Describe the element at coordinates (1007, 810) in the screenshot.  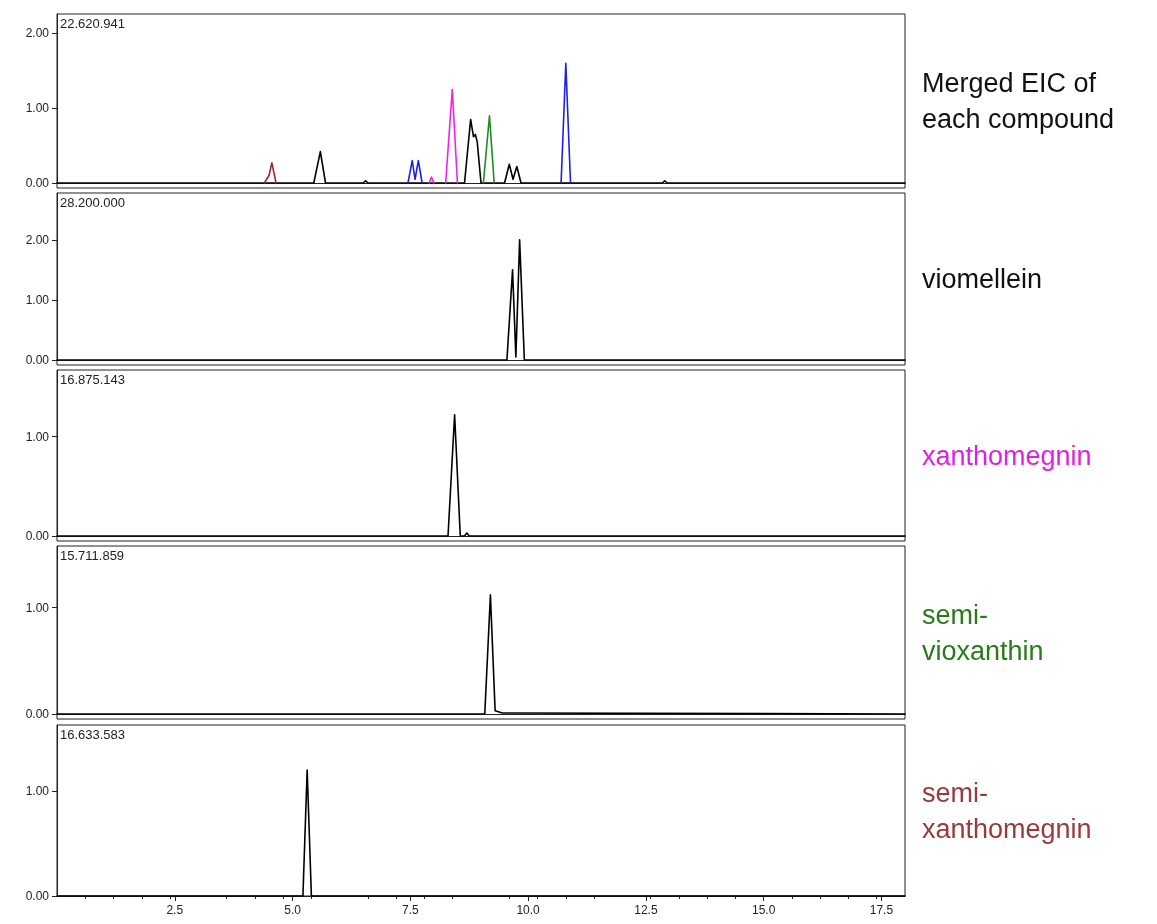
I see `text: semi- xanthomegnin` at that location.